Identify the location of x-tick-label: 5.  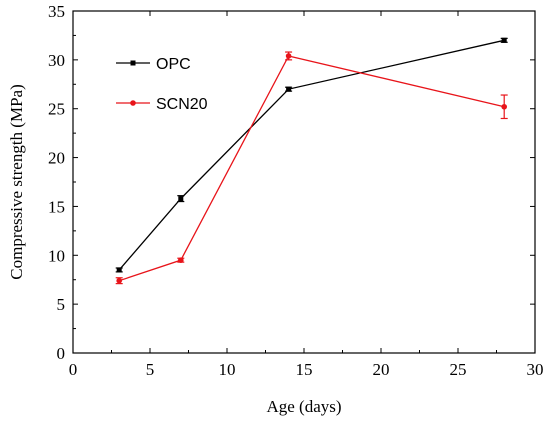
(150, 369).